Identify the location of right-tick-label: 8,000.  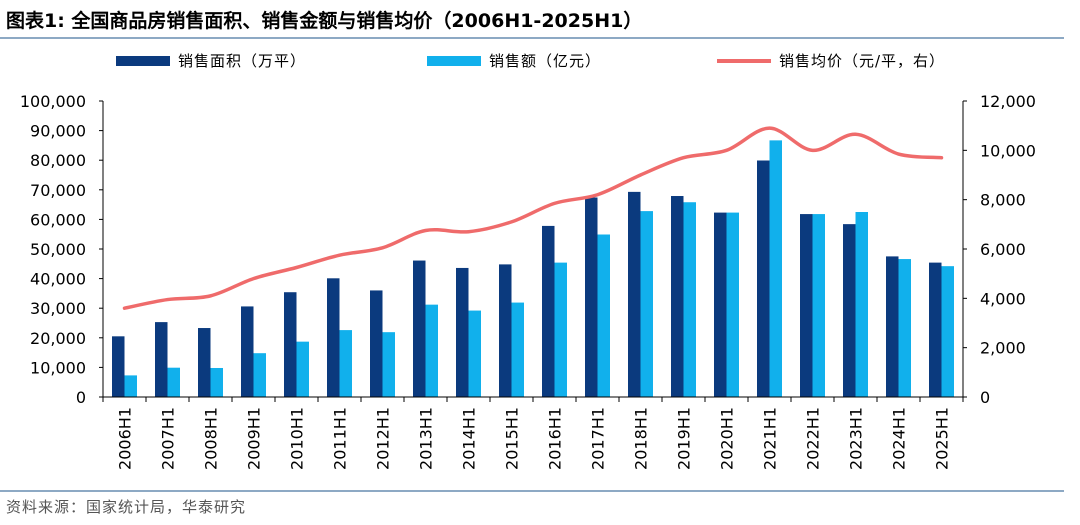
(1003, 200).